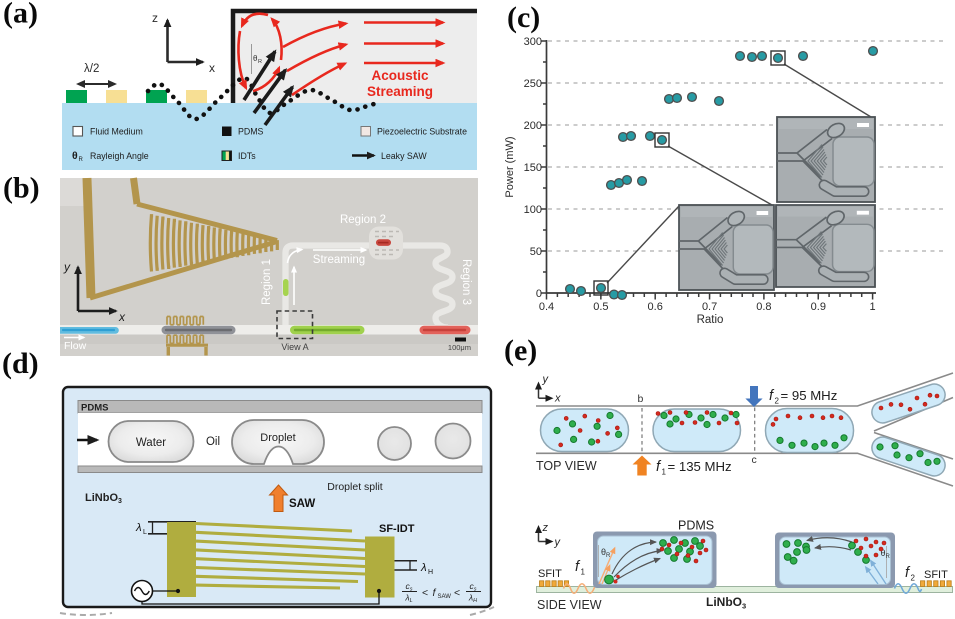 The width and height of the screenshot is (955, 619). Describe the element at coordinates (818, 307) in the screenshot. I see `svg-text: 0.9` at that location.